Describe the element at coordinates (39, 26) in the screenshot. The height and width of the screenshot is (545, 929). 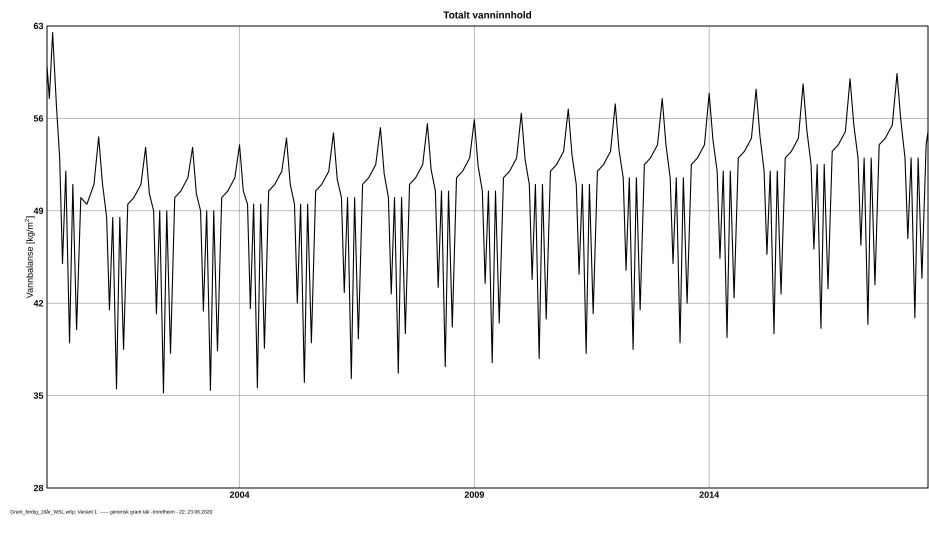
I see `y-tick-label: 63` at that location.